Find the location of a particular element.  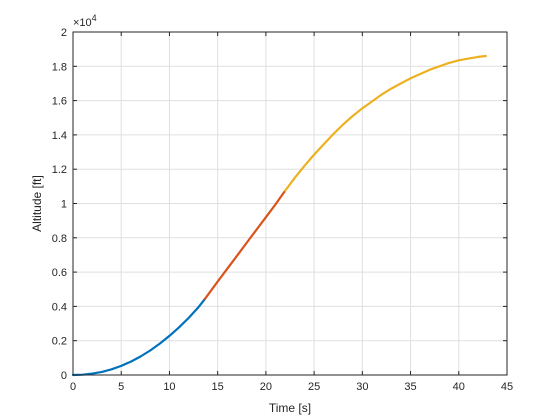

y-tick-label: 0.8 is located at coordinates (59, 239).